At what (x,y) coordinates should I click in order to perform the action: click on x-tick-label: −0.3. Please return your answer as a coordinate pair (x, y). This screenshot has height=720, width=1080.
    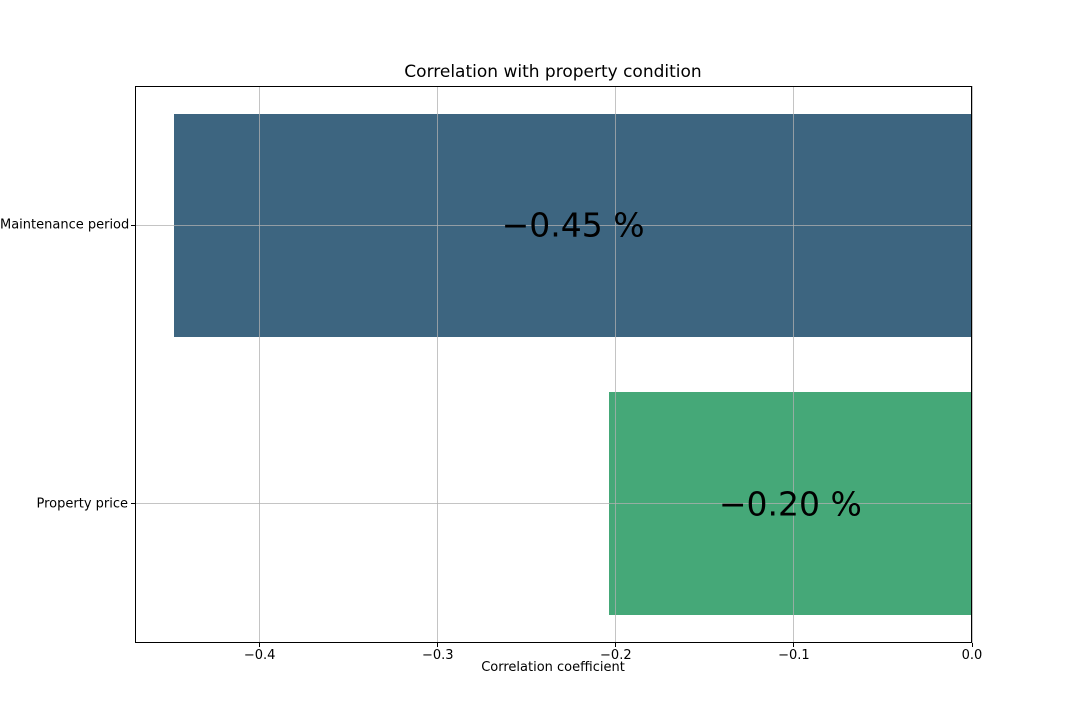
    Looking at the image, I should click on (437, 655).